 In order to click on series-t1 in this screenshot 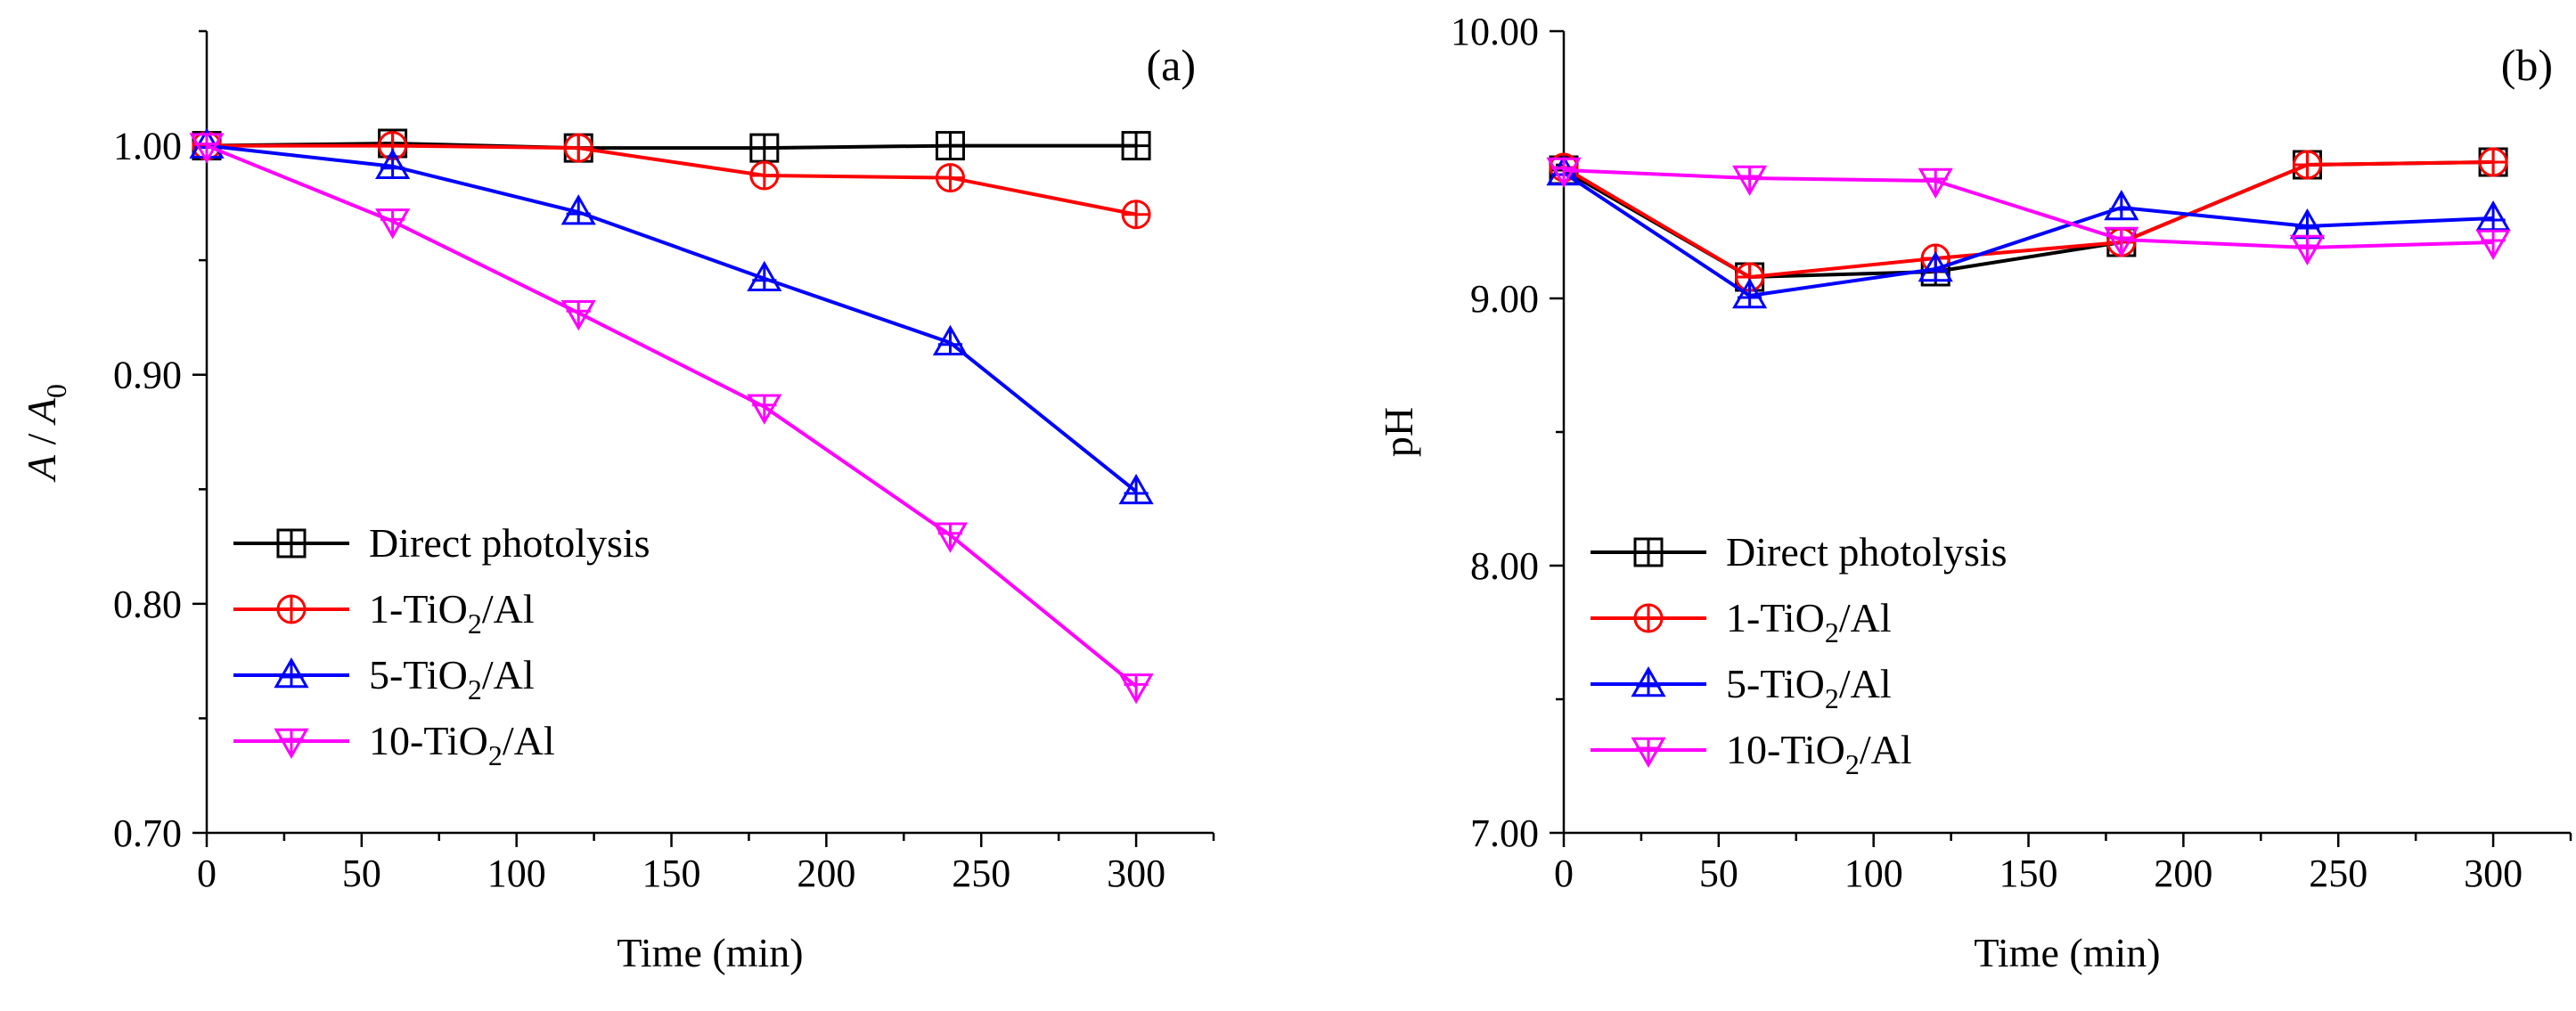, I will do `click(2028, 220)`.